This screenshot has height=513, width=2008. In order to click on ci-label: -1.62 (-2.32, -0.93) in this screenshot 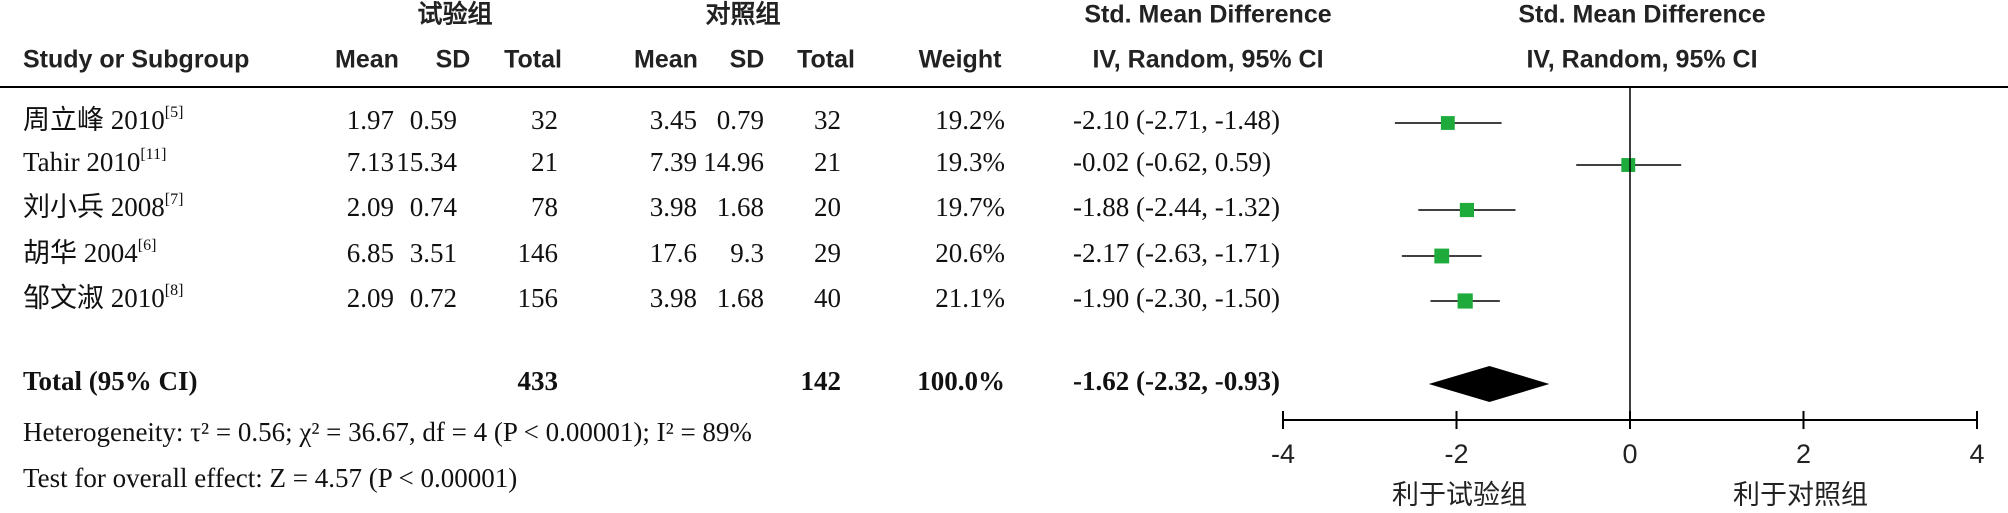, I will do `click(1176, 381)`.